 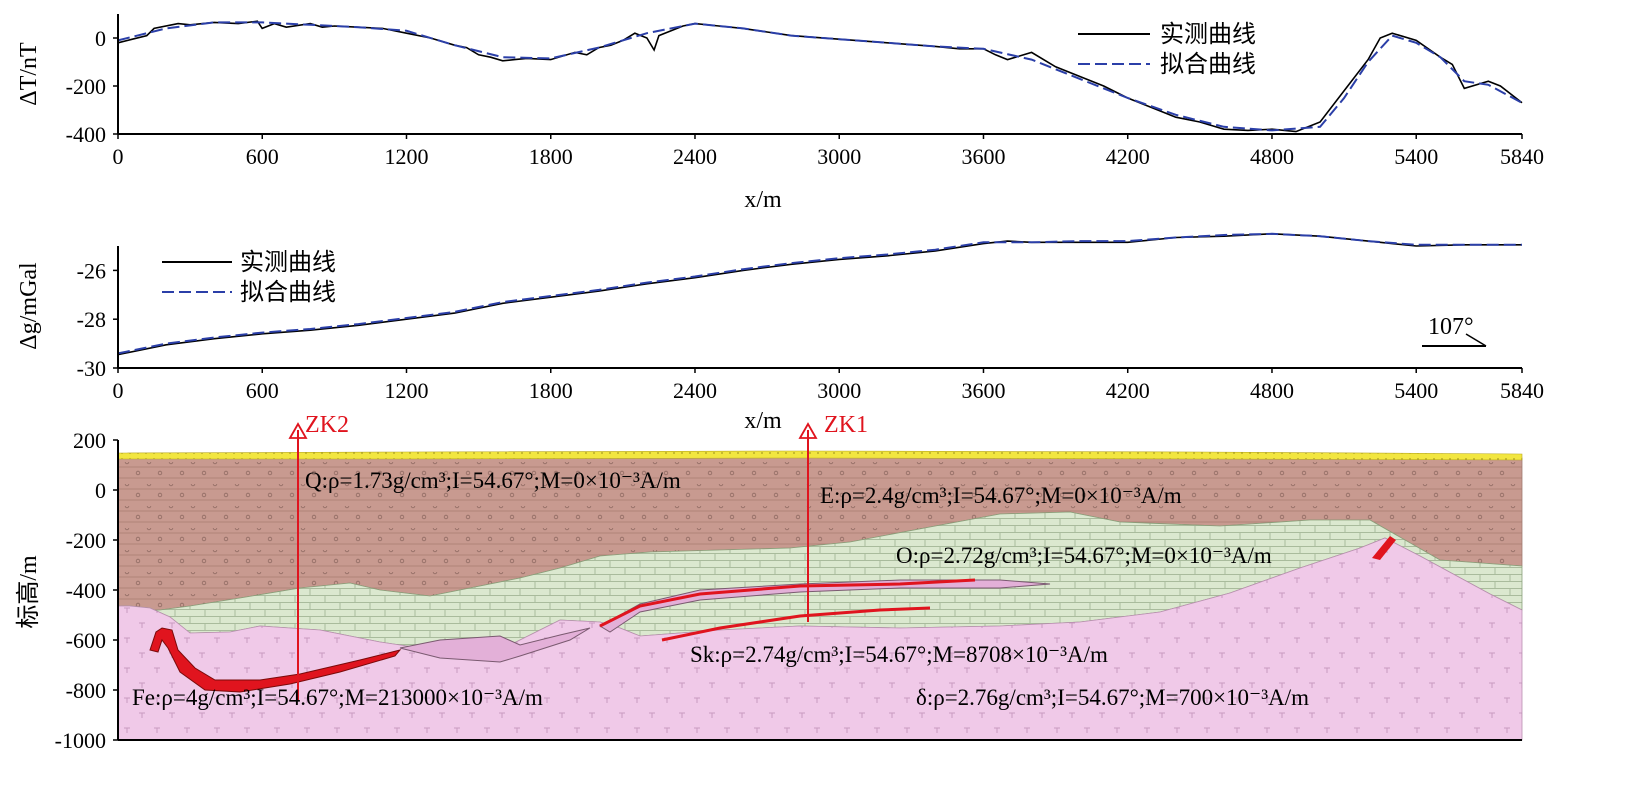 I want to click on profile-azimuth: 107°, so click(x=1454, y=330).